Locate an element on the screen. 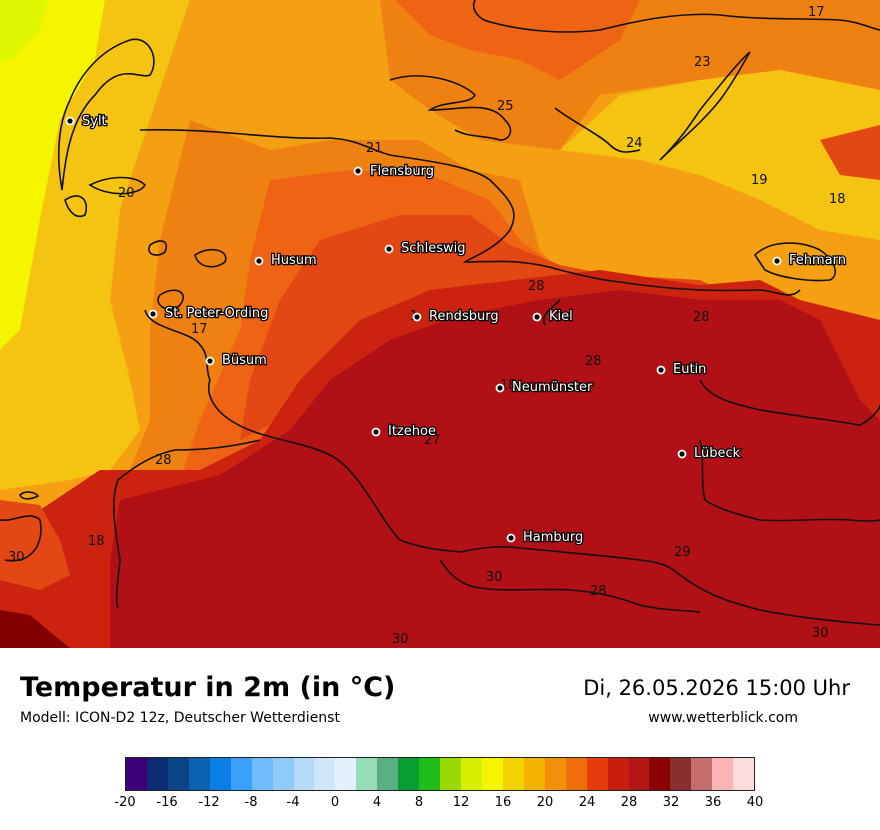 The image size is (880, 830). color-scale-tick-label: 8 is located at coordinates (419, 802).